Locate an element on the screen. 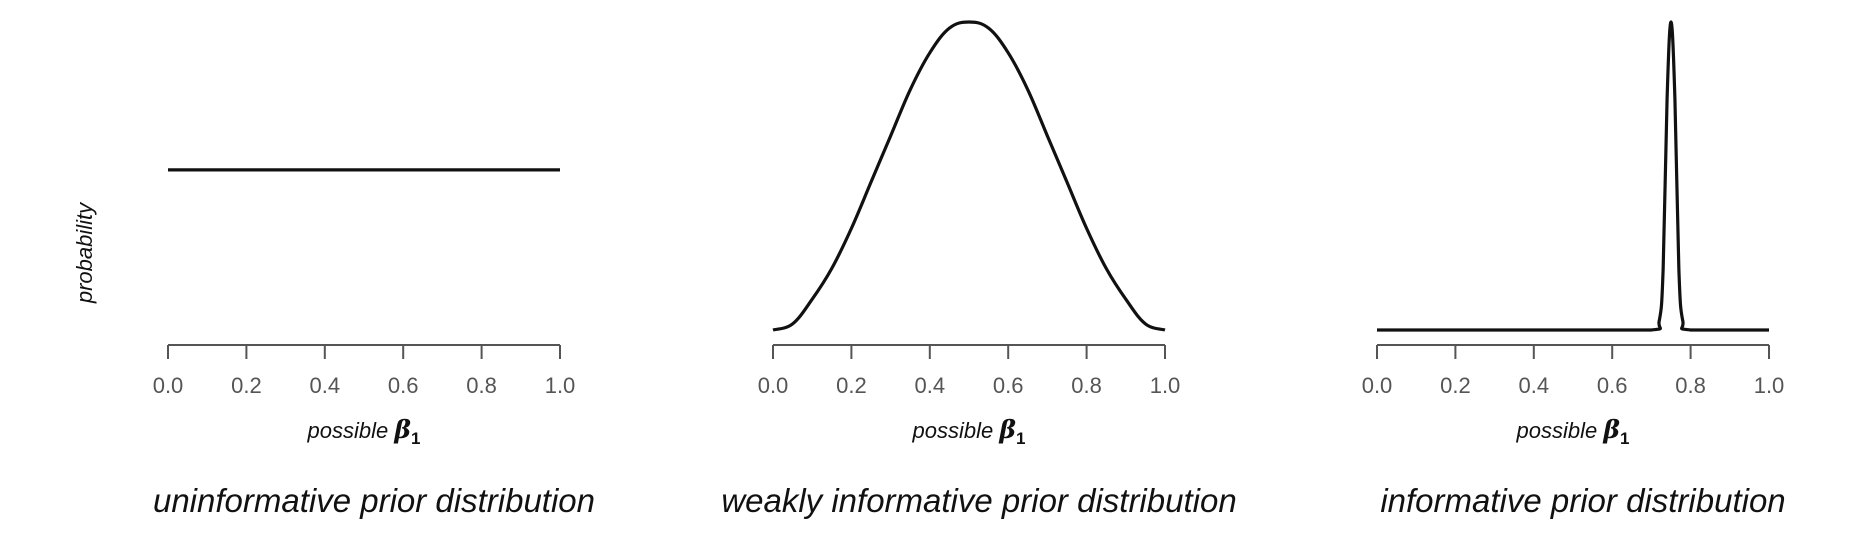 The width and height of the screenshot is (1864, 533). y-axis-label: probability is located at coordinates (84, 252).